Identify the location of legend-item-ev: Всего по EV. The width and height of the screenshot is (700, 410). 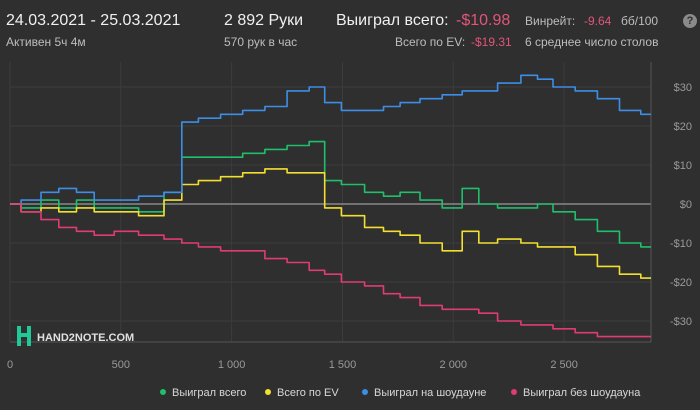
(302, 393).